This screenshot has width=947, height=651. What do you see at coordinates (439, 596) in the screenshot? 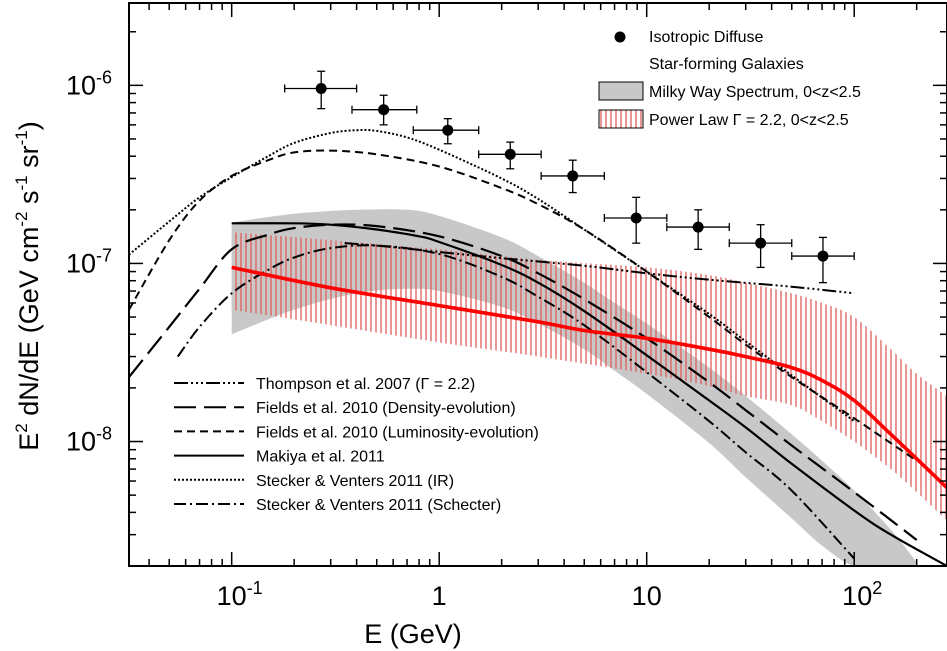
I see `x-tick-label: 1` at bounding box center [439, 596].